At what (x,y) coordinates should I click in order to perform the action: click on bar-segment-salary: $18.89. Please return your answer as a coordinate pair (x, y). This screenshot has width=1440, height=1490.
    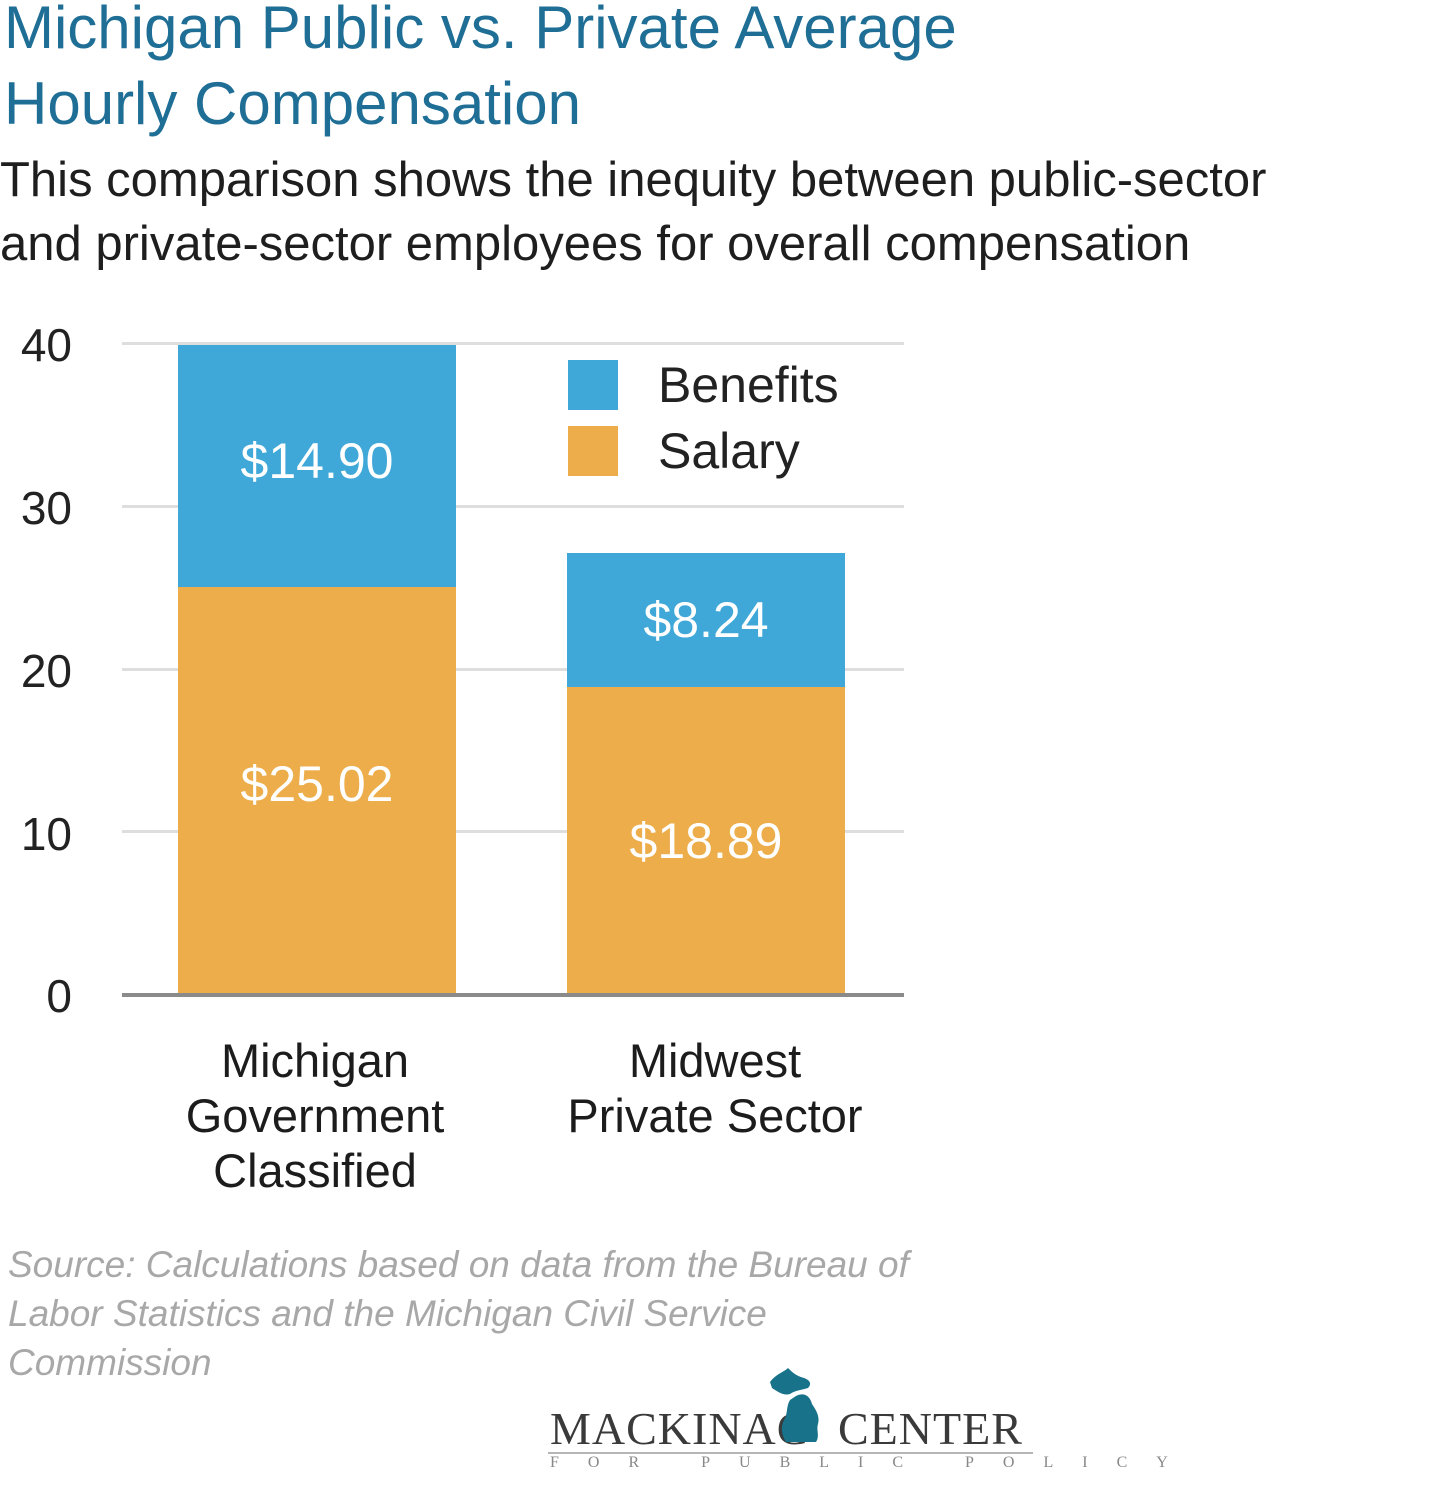
    Looking at the image, I should click on (706, 841).